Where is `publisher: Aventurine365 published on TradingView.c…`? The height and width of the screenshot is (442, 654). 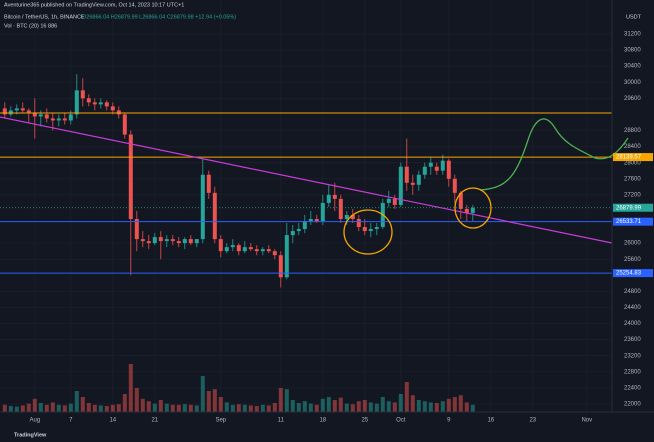 publisher: Aventurine365 published on TradingView.c… is located at coordinates (94, 5).